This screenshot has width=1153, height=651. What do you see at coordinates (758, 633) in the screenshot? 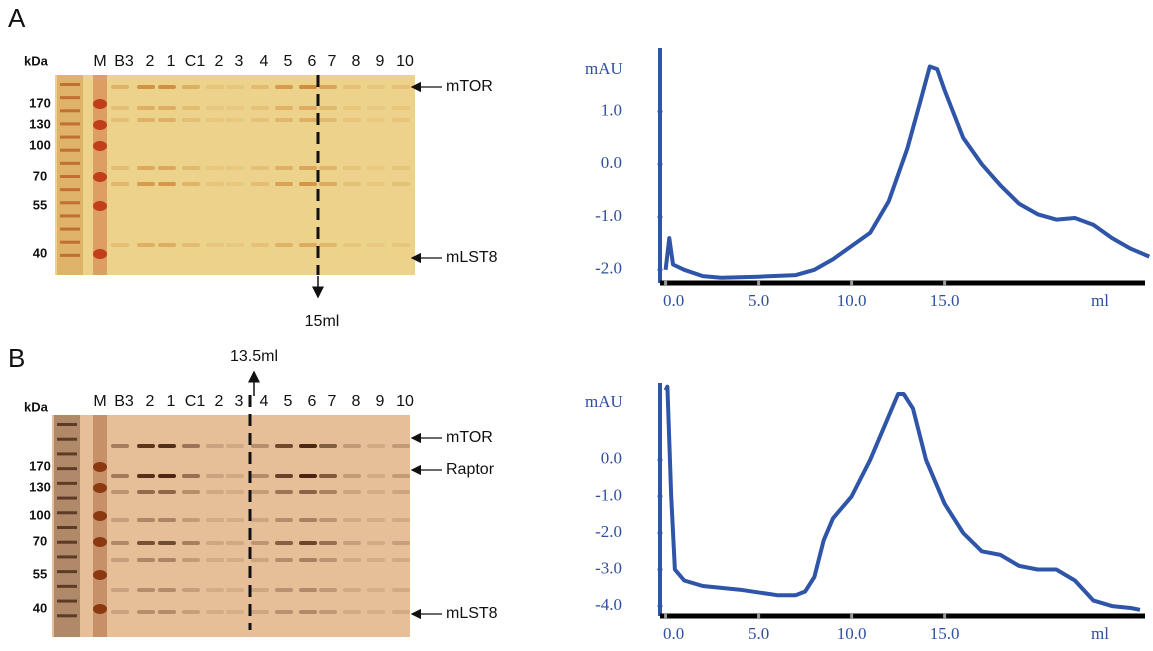
I see `x-tick-label: 5.0` at bounding box center [758, 633].